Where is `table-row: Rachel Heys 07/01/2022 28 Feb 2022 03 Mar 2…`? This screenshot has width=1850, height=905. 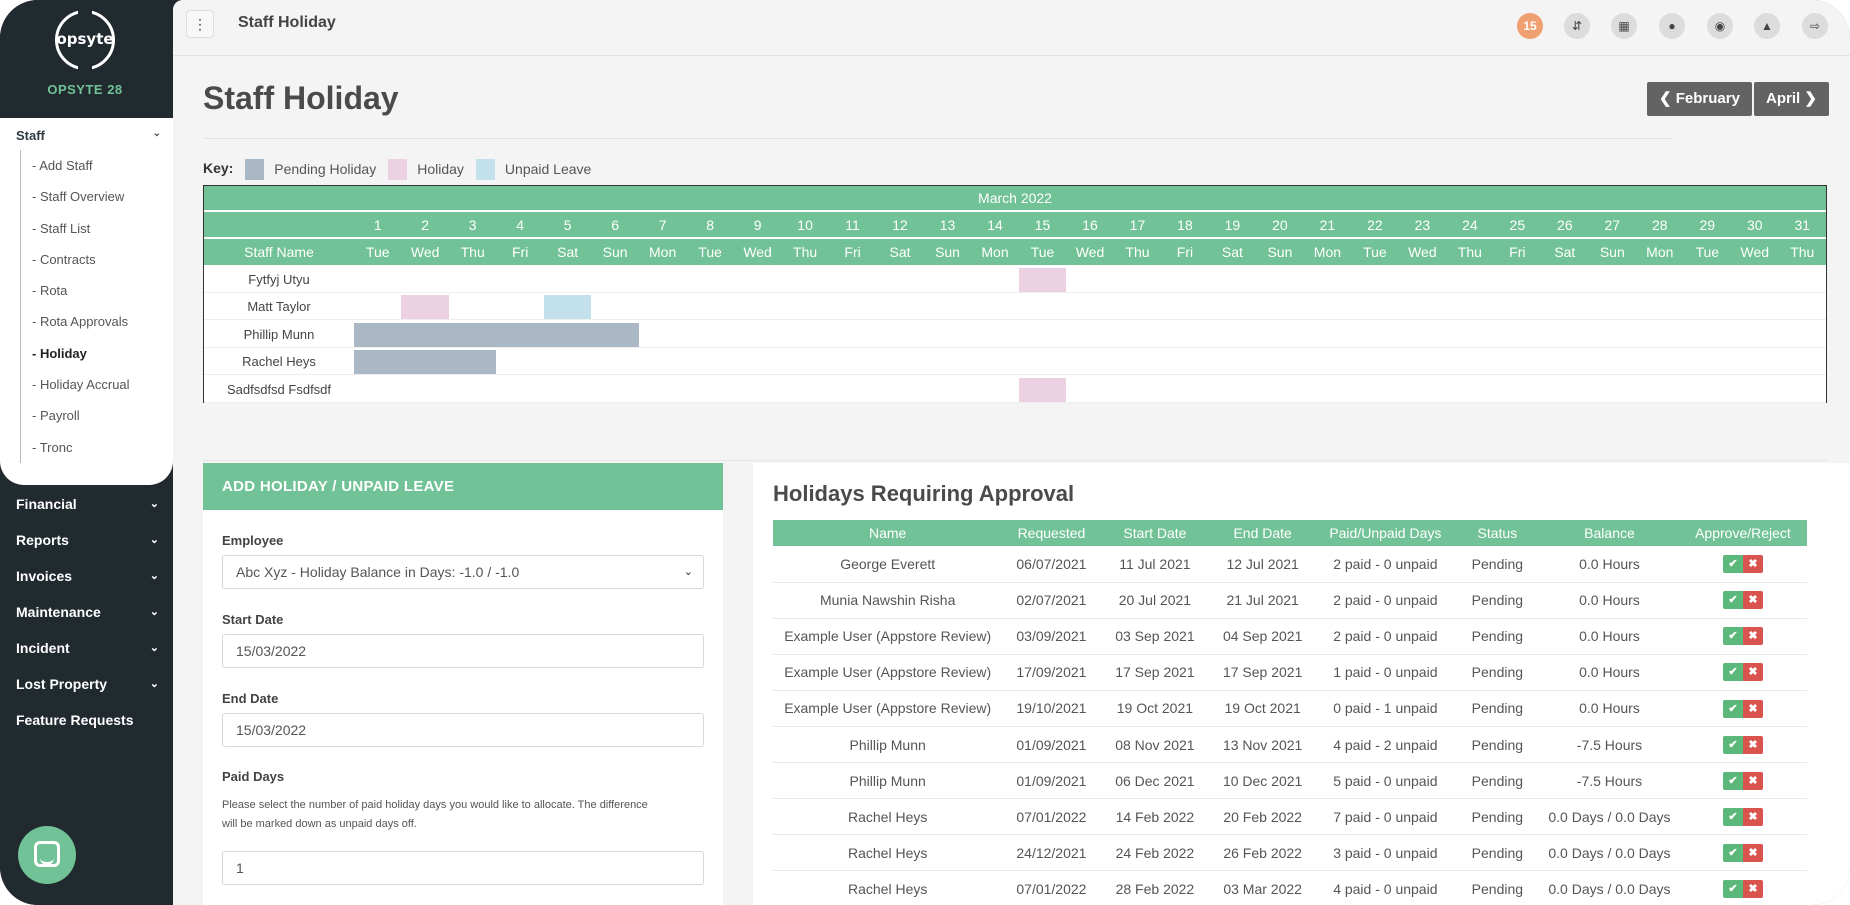
table-row: Rachel Heys 07/01/2022 28 Feb 2022 03 Mar 2… is located at coordinates (1290, 887).